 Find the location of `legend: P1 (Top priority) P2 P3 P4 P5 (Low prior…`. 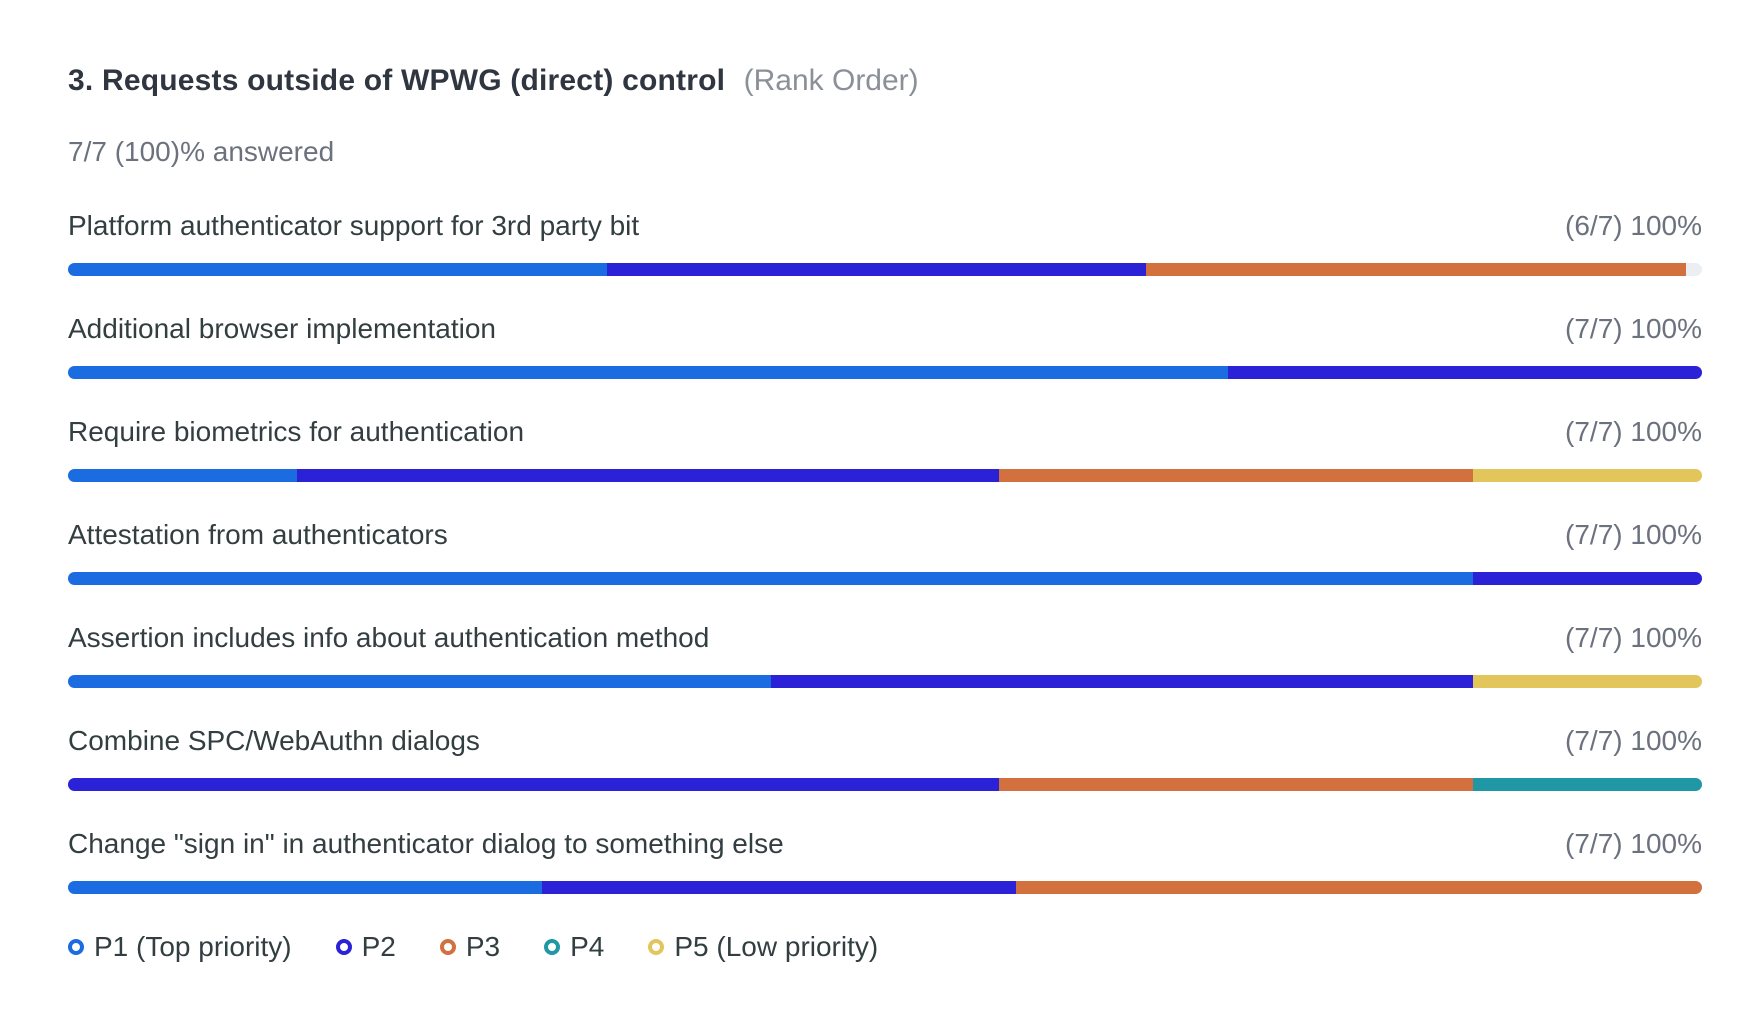

legend: P1 (Top priority) P2 P3 P4 P5 (Low prior… is located at coordinates (885, 947).